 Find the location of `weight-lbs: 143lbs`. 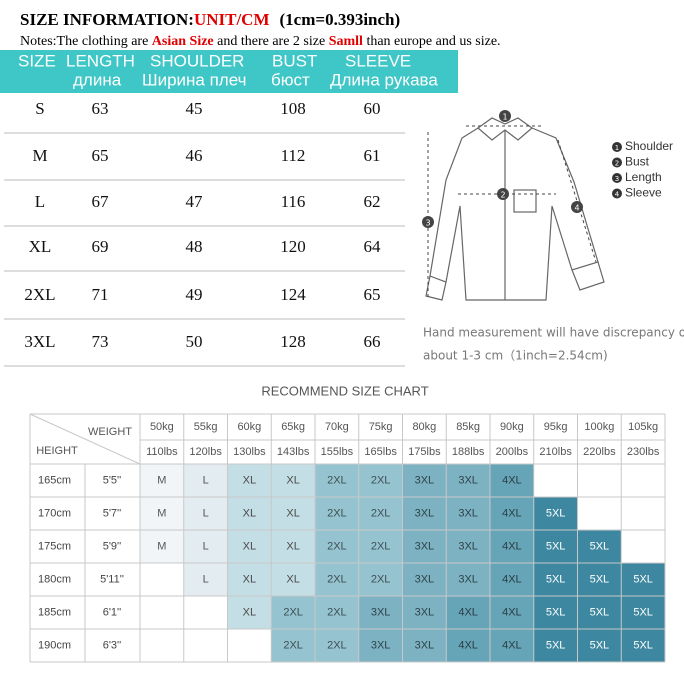

weight-lbs: 143lbs is located at coordinates (293, 452).